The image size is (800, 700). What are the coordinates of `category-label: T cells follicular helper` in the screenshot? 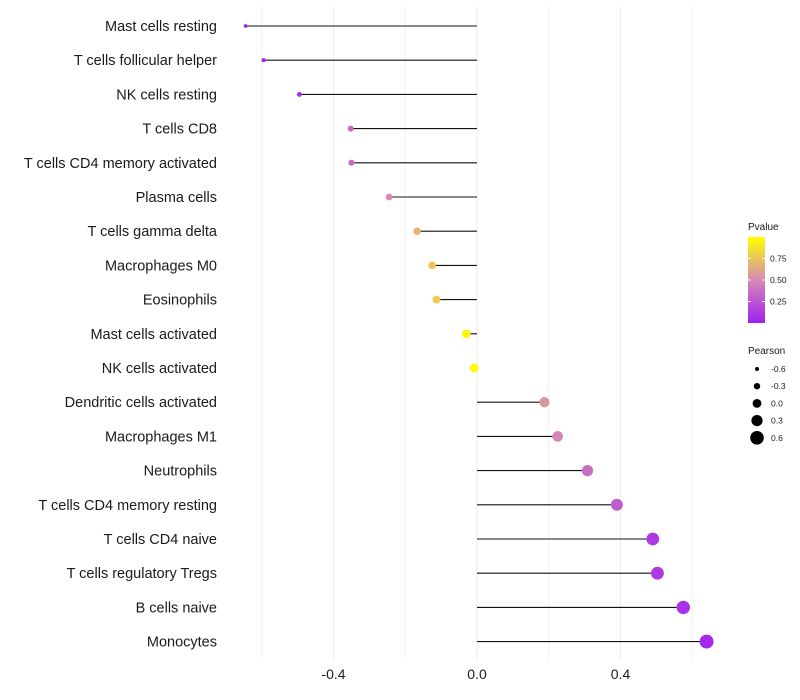 It's located at (145, 61).